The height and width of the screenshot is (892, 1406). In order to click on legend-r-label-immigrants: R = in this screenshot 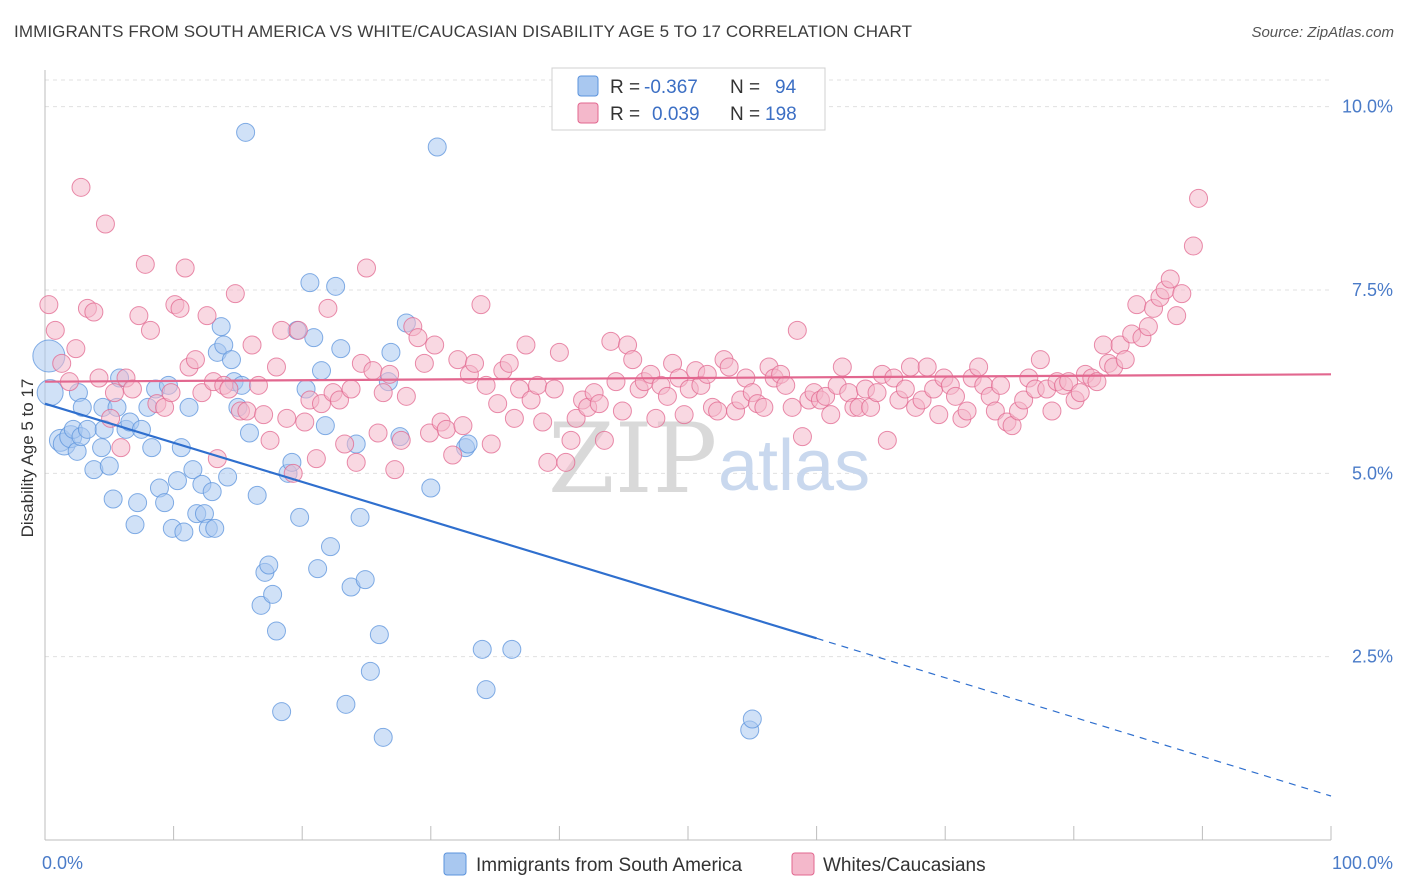, I will do `click(625, 87)`.